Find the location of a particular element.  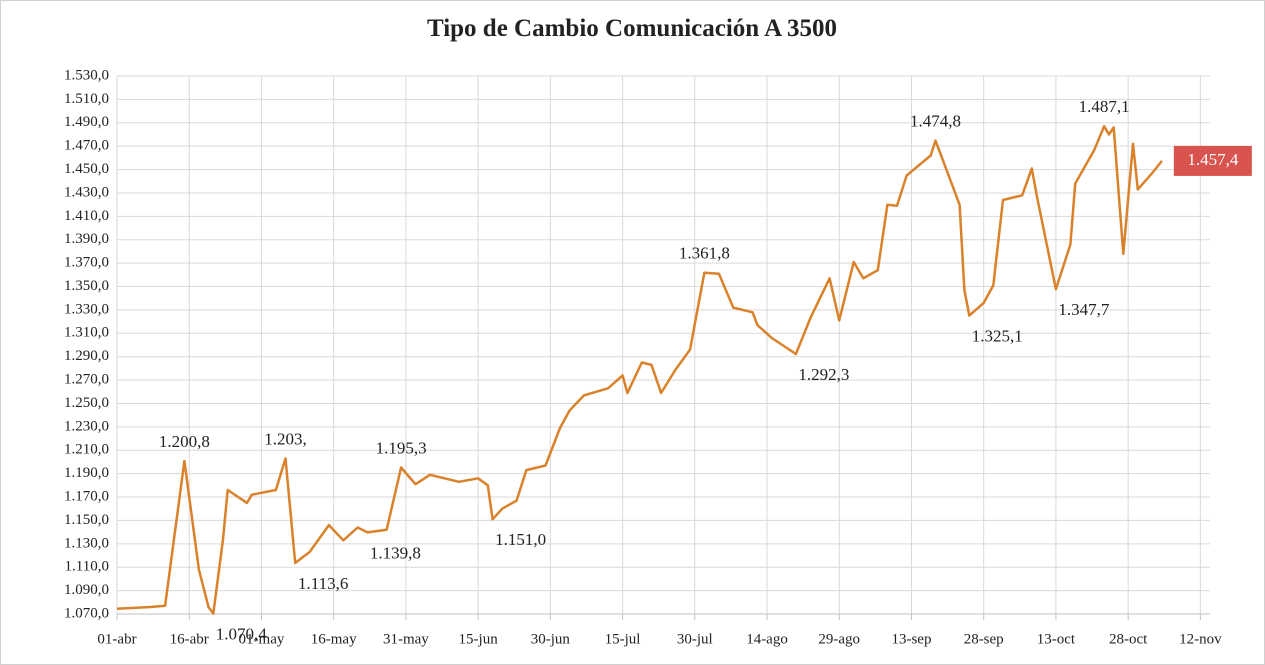

y-tick-label: 1.430,0 is located at coordinates (86, 192).